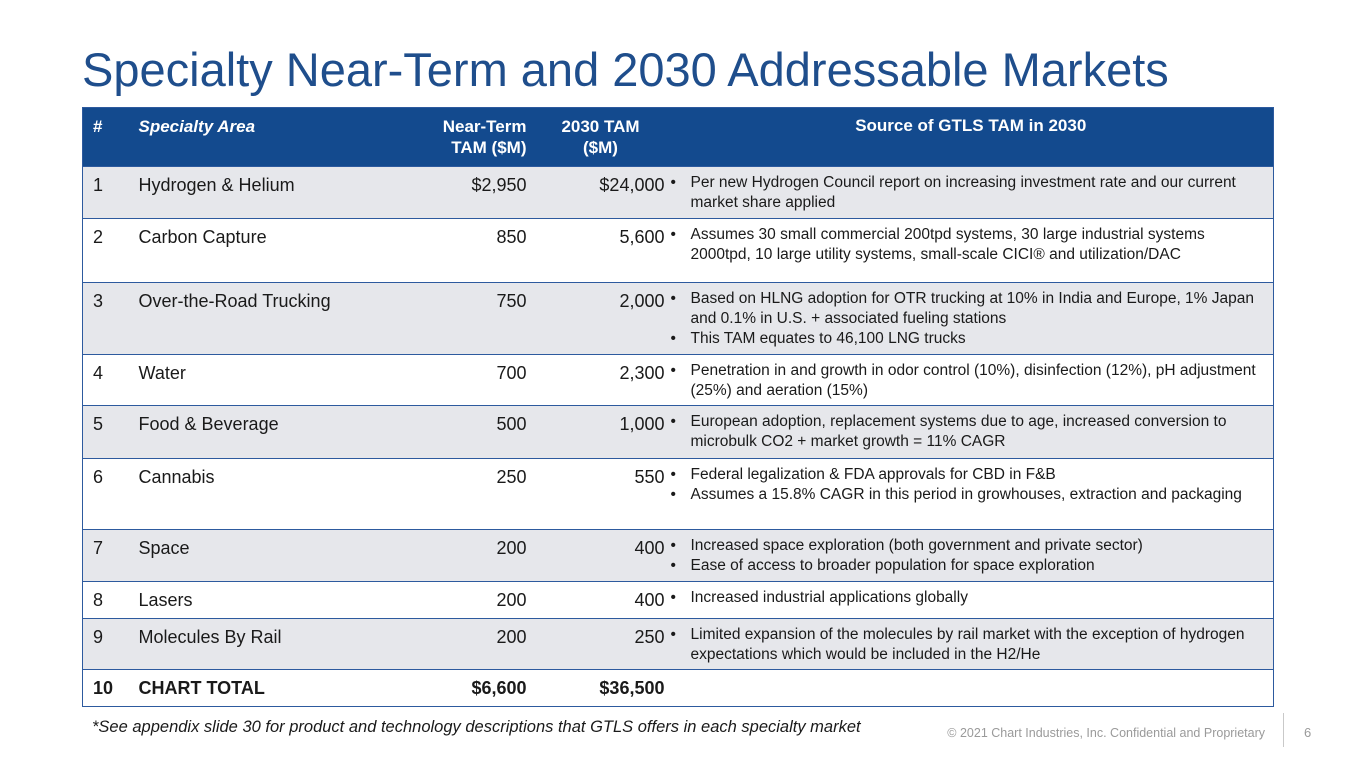 This screenshot has height=768, width=1365. I want to click on page-number: 6, so click(1308, 732).